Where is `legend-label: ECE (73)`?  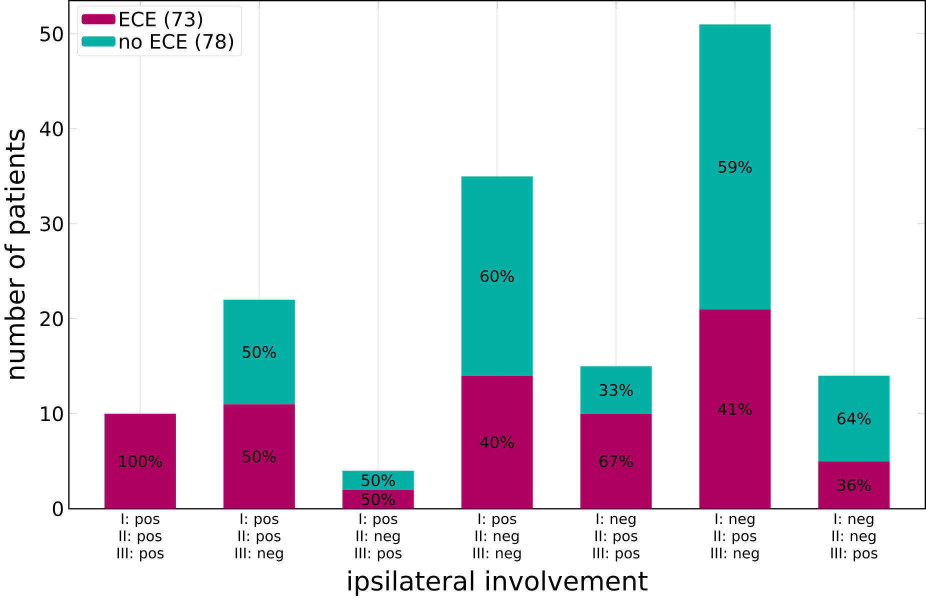 legend-label: ECE (73) is located at coordinates (161, 20).